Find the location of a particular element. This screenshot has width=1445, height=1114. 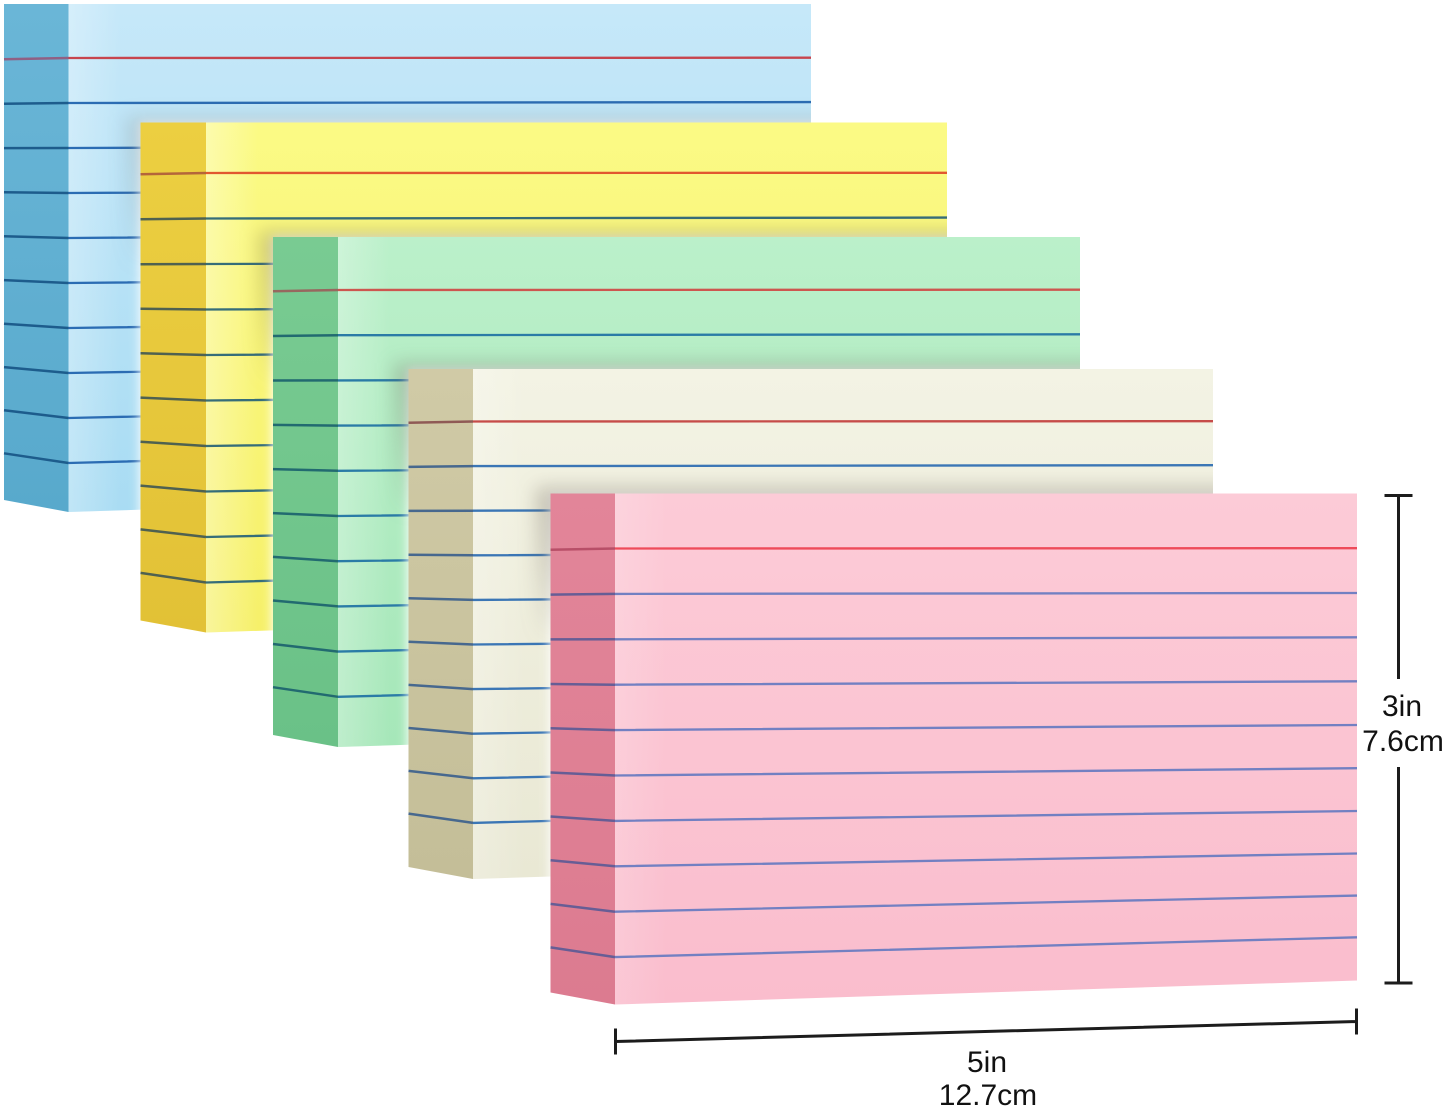

svg-text: 7.6cm is located at coordinates (1403, 741).